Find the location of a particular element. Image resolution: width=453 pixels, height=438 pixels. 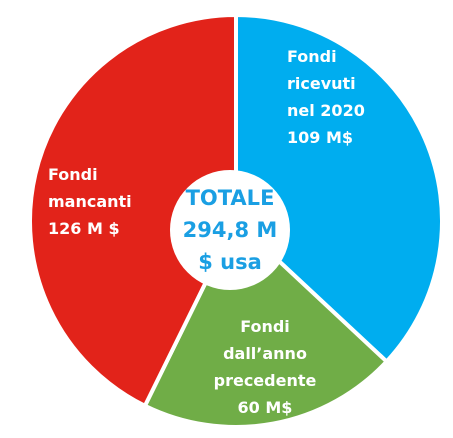

slice-label-line: precedente is located at coordinates (265, 380).